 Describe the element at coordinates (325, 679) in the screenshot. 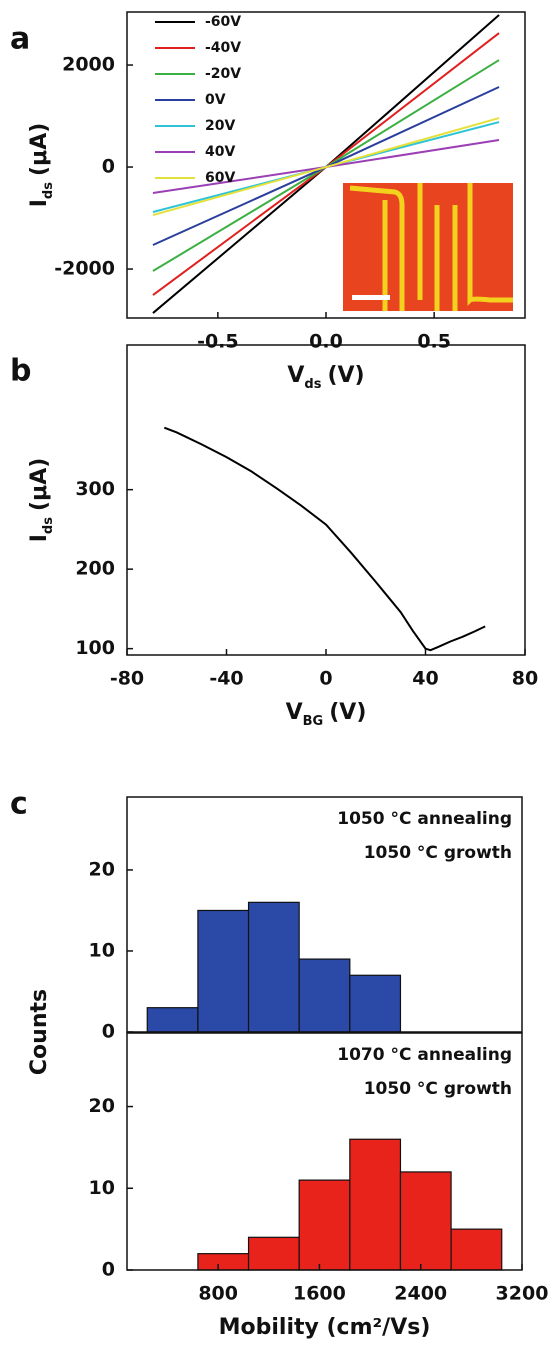

I see `x-tick-label: 0` at that location.